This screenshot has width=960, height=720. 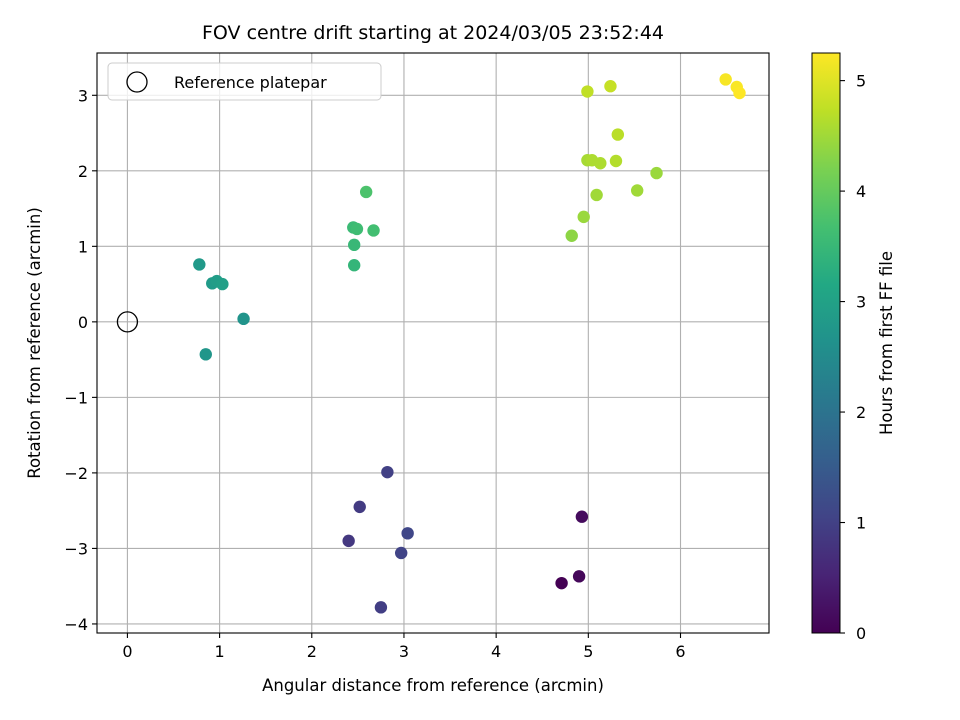 What do you see at coordinates (34, 343) in the screenshot?
I see `y-axis-label: Rotation from reference (arcmin)` at bounding box center [34, 343].